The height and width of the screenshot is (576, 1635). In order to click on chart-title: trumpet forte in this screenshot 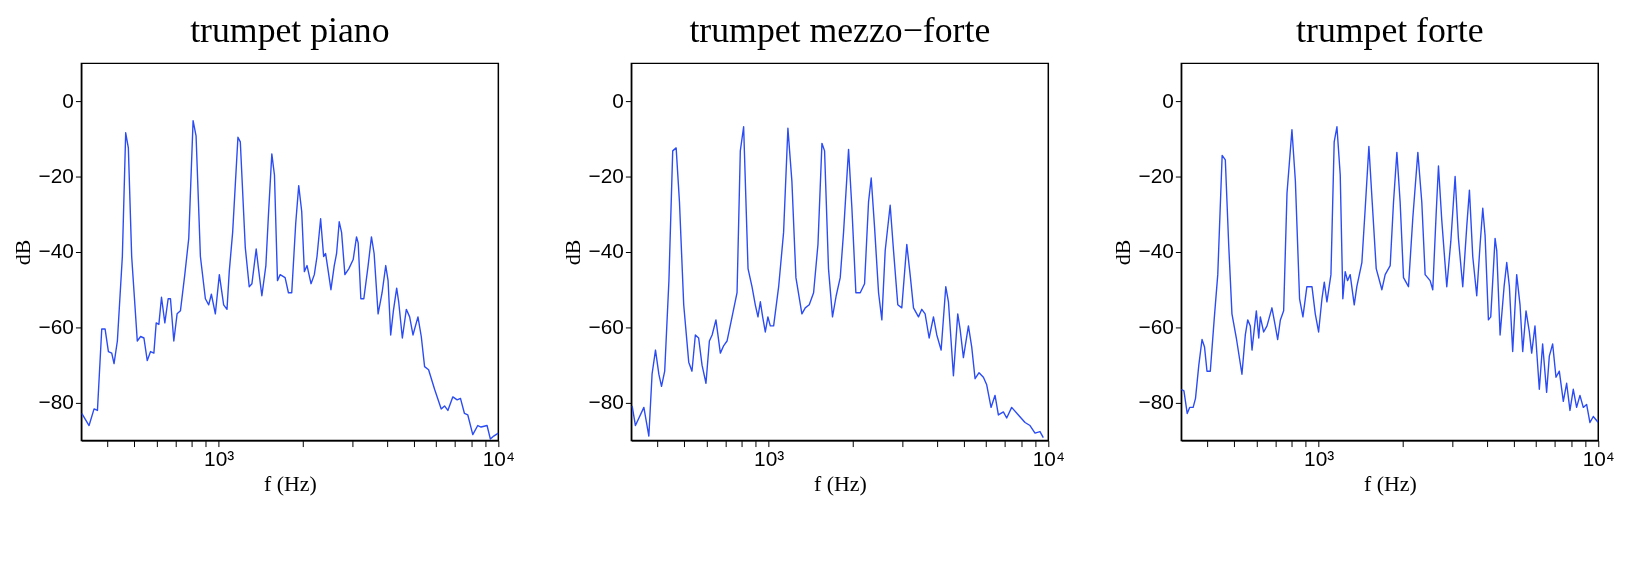, I will do `click(1390, 29)`.